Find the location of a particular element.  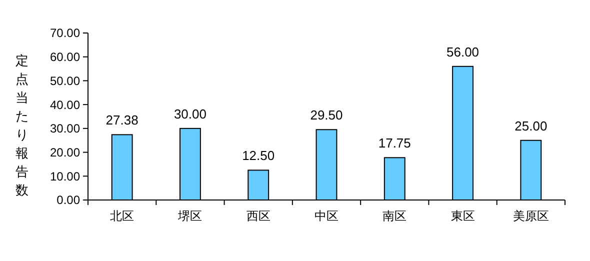

x-tick-label: 美原区 is located at coordinates (530, 216).